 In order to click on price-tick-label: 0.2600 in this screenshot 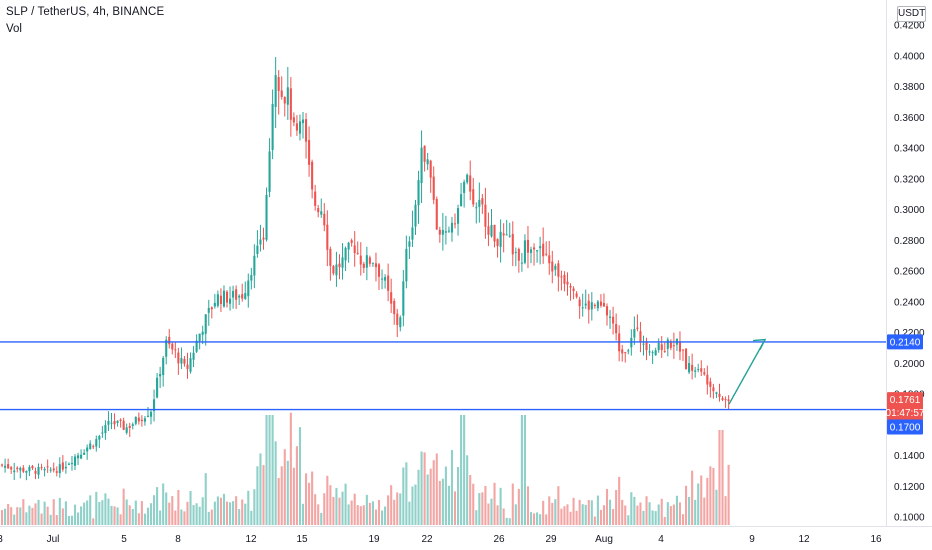, I will do `click(909, 272)`.